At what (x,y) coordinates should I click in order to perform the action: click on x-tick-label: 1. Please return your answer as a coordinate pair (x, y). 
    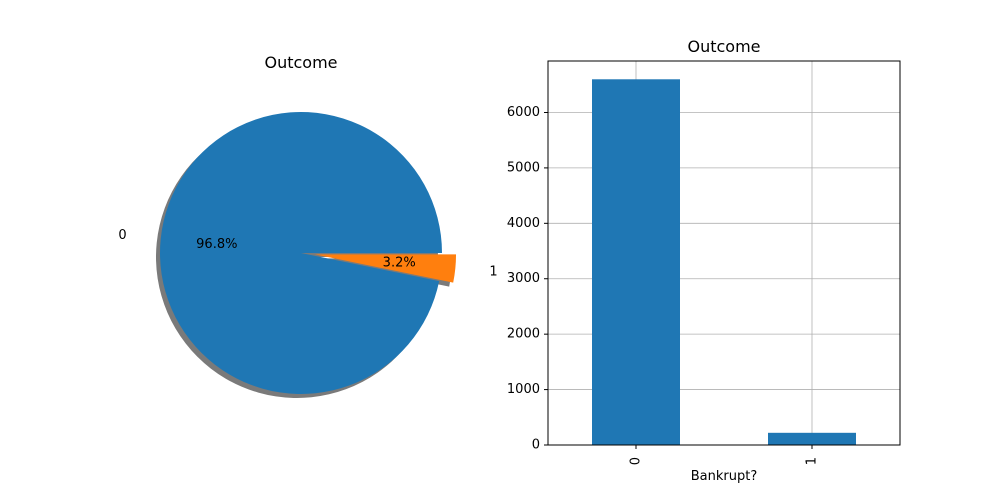
    Looking at the image, I should click on (812, 461).